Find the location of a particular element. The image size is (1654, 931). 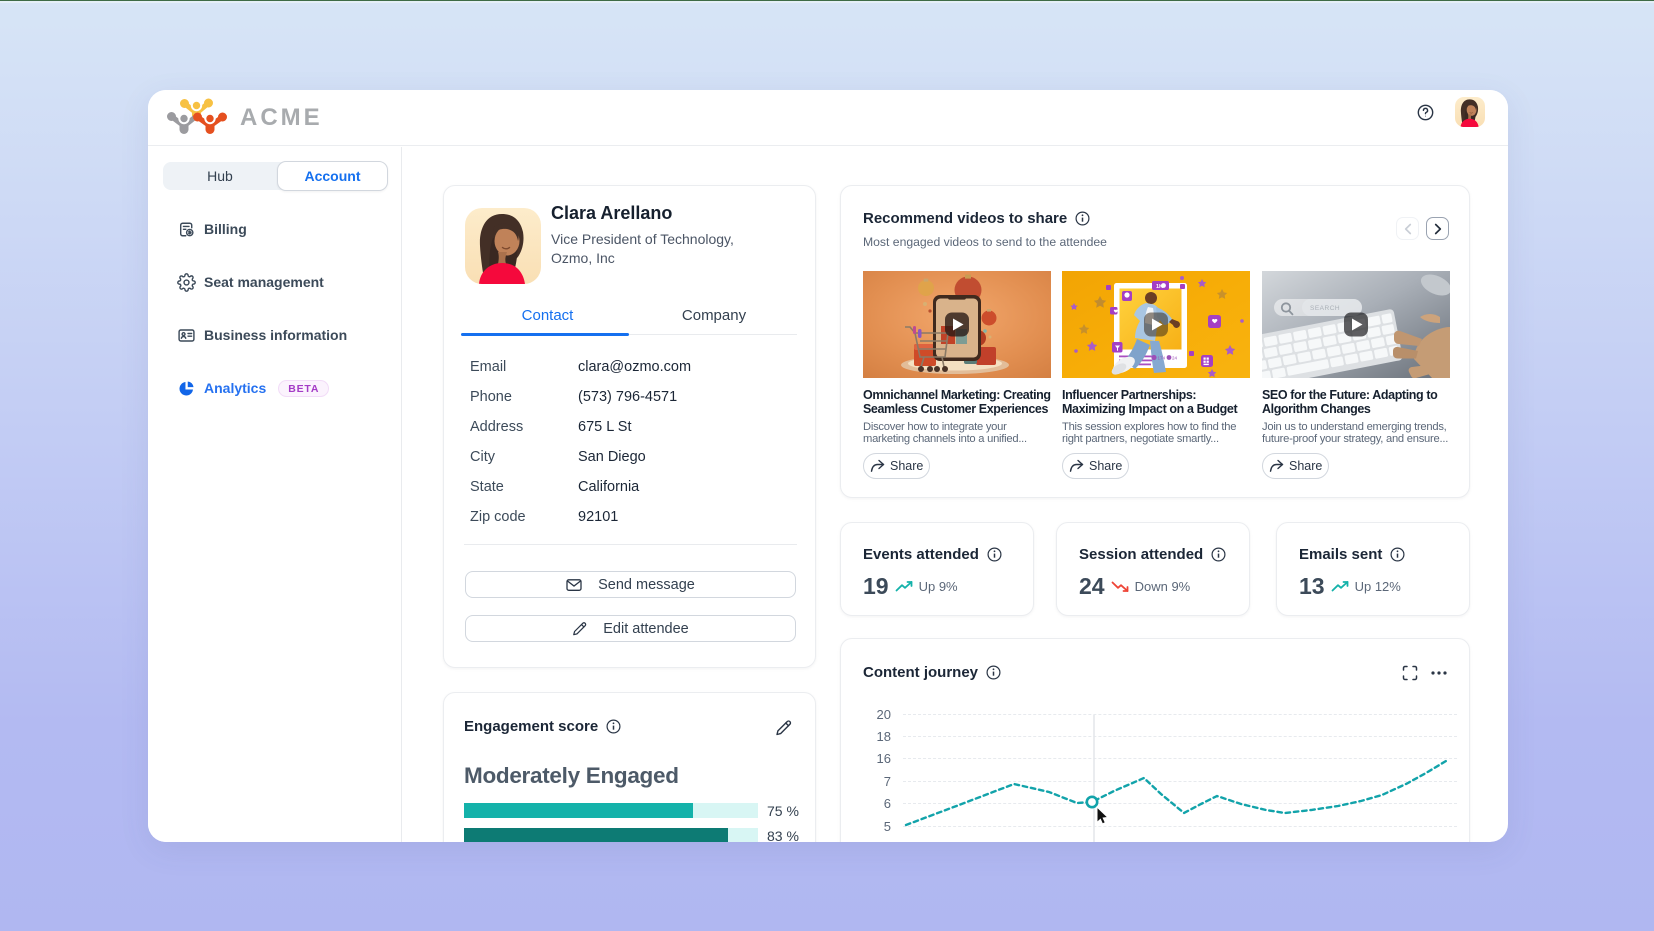

svg-text: 174 is located at coordinates (1162, 358).